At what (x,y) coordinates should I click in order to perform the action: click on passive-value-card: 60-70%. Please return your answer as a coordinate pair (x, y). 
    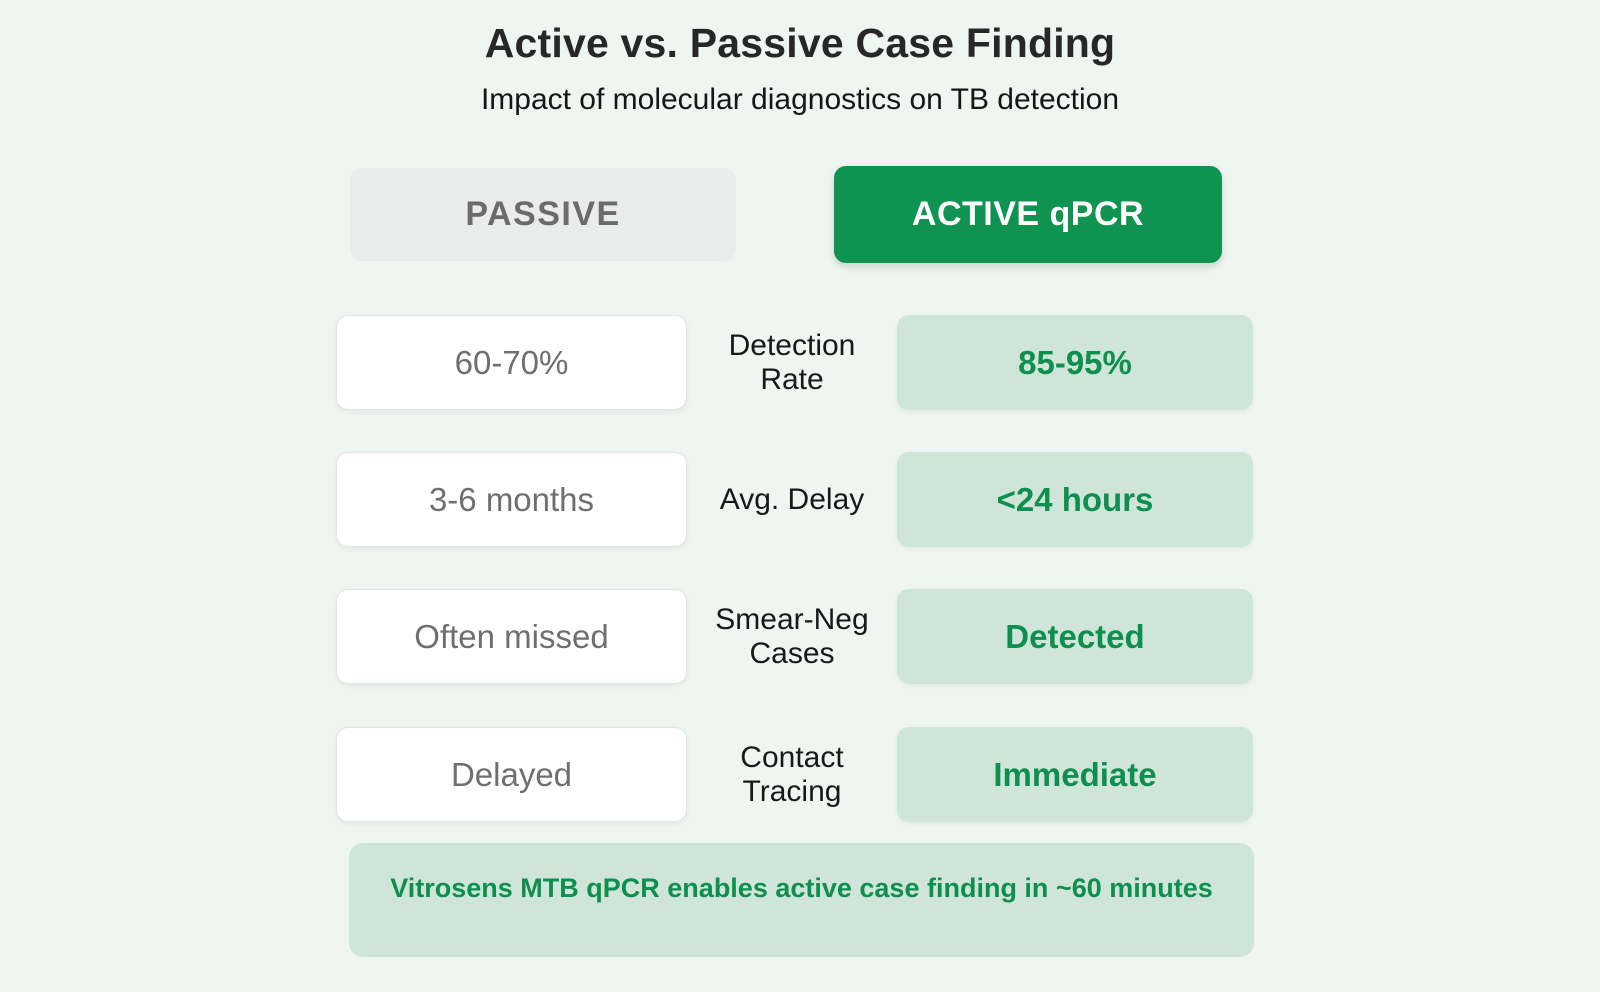
    Looking at the image, I should click on (511, 362).